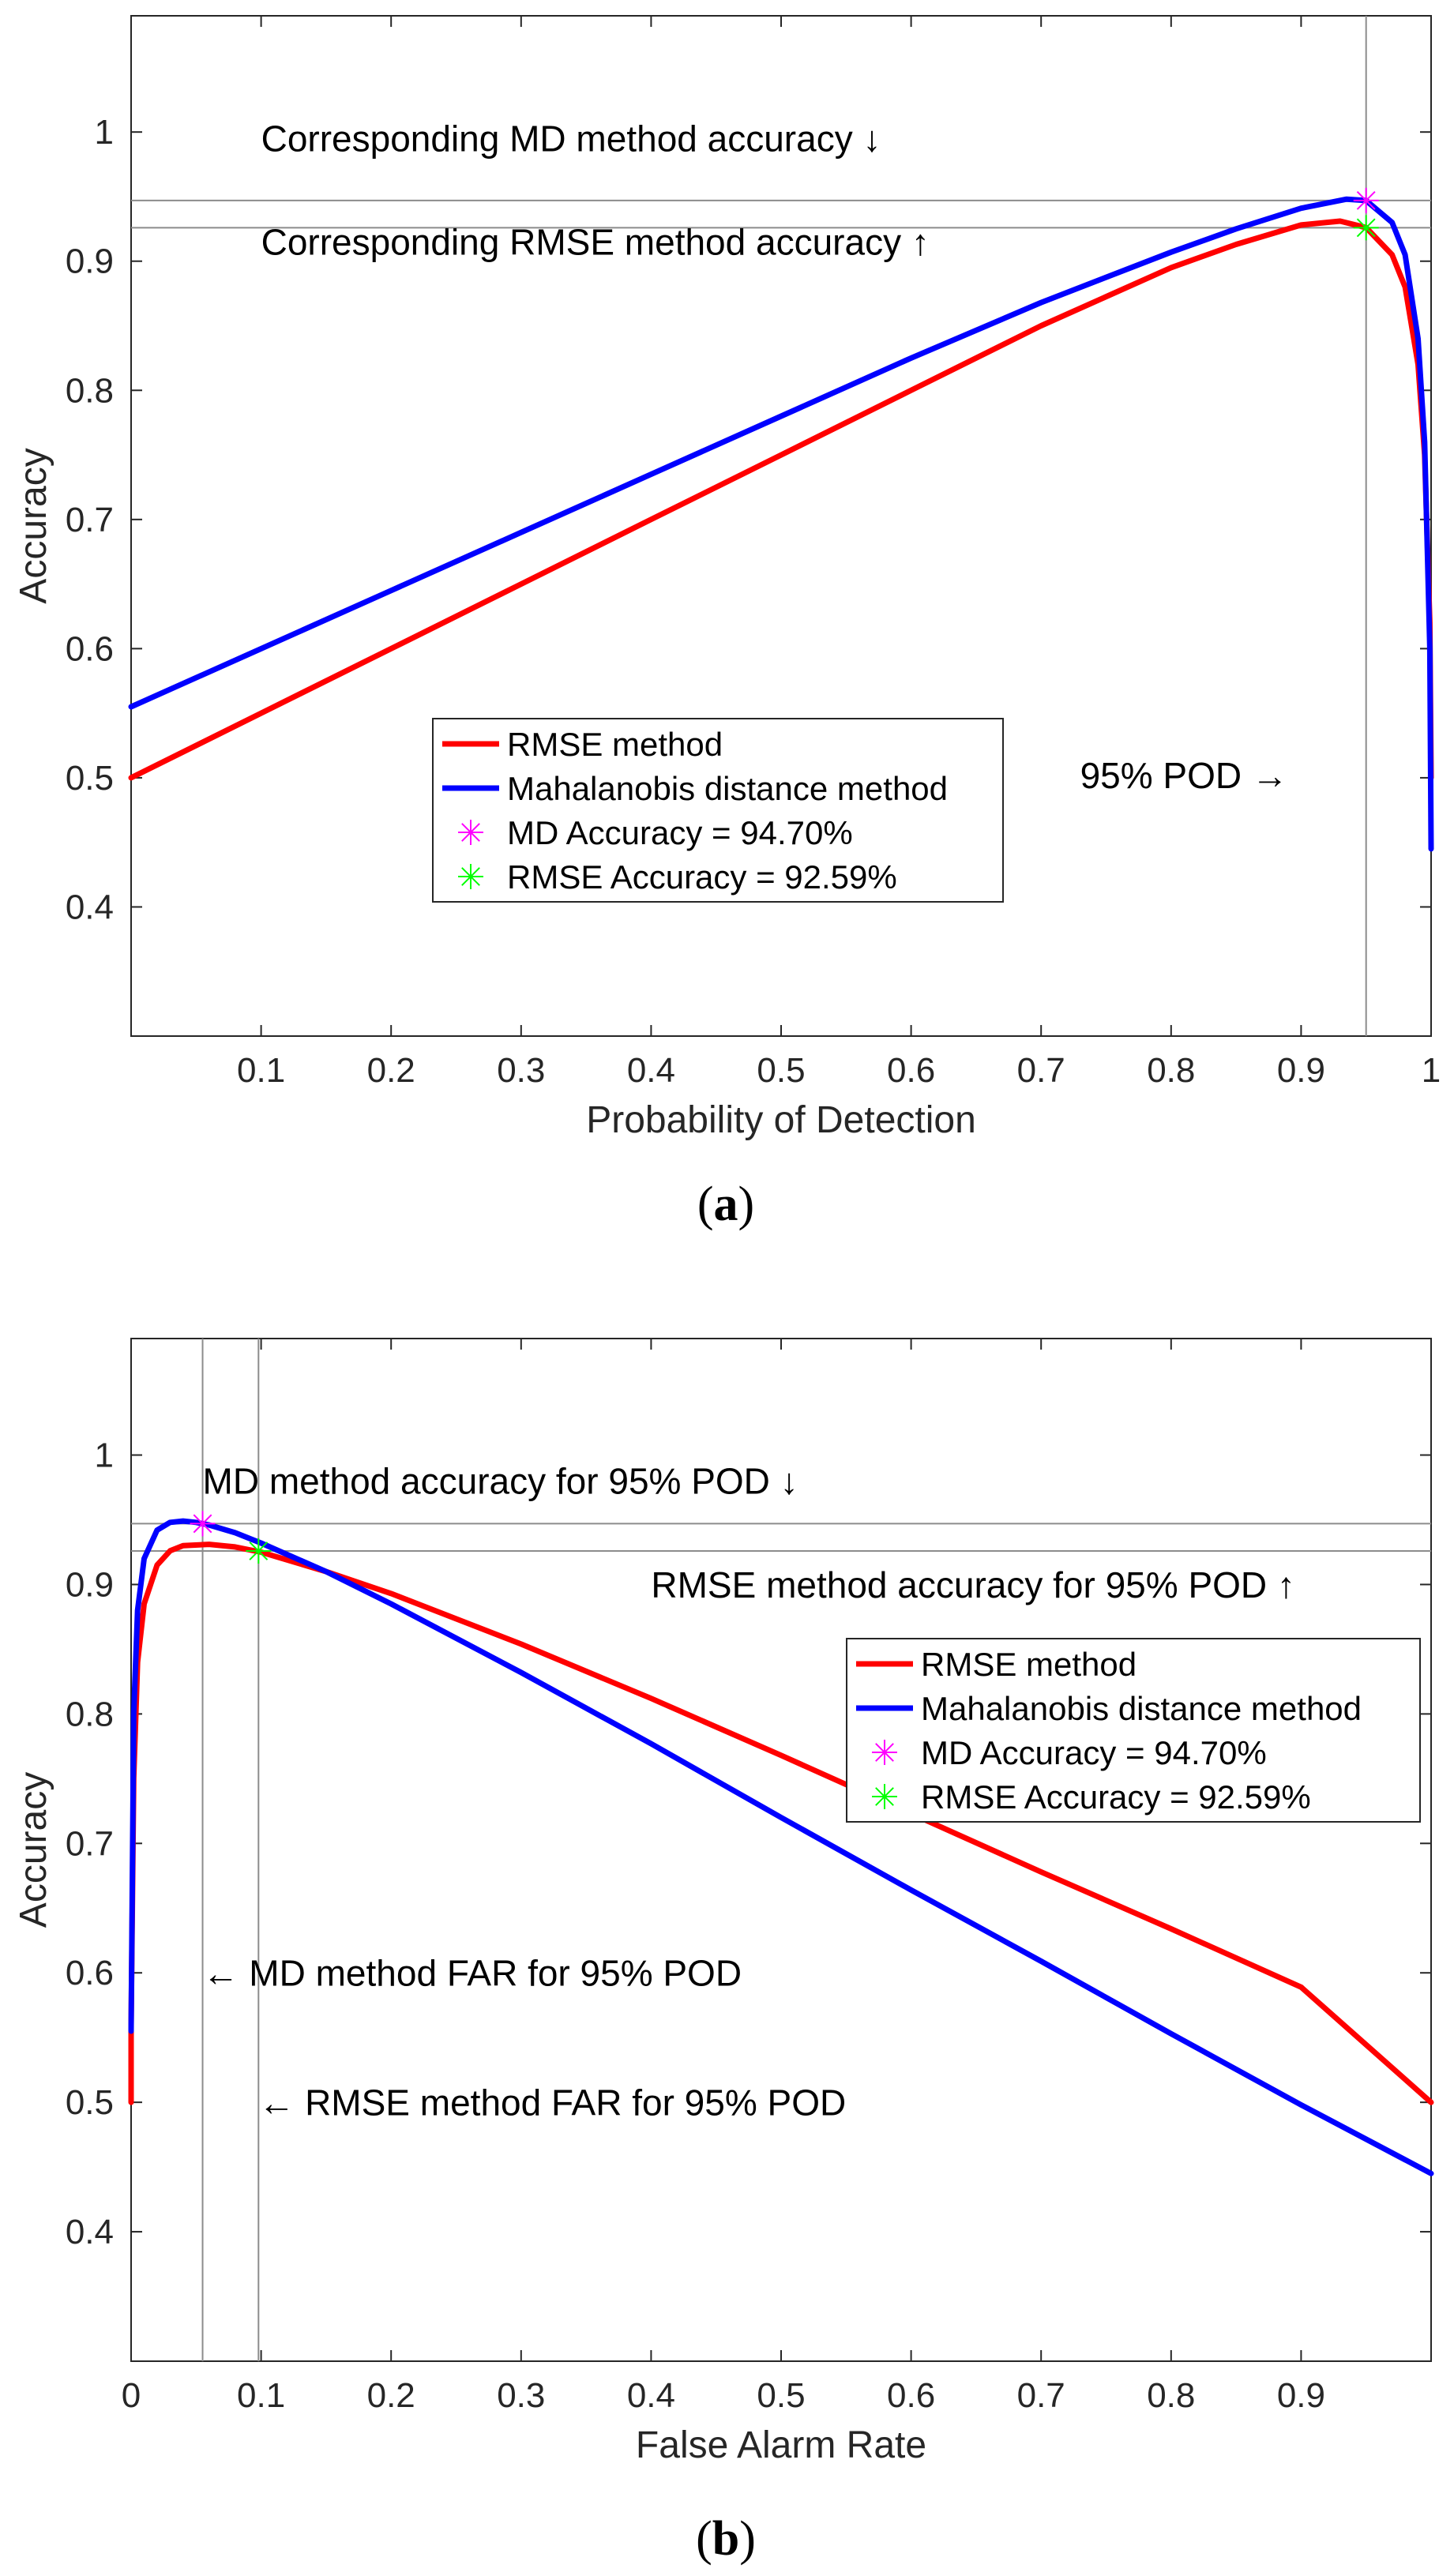  What do you see at coordinates (973, 1584) in the screenshot?
I see `annotation-text: RMSE method accuracy for 95% POD ↑` at bounding box center [973, 1584].